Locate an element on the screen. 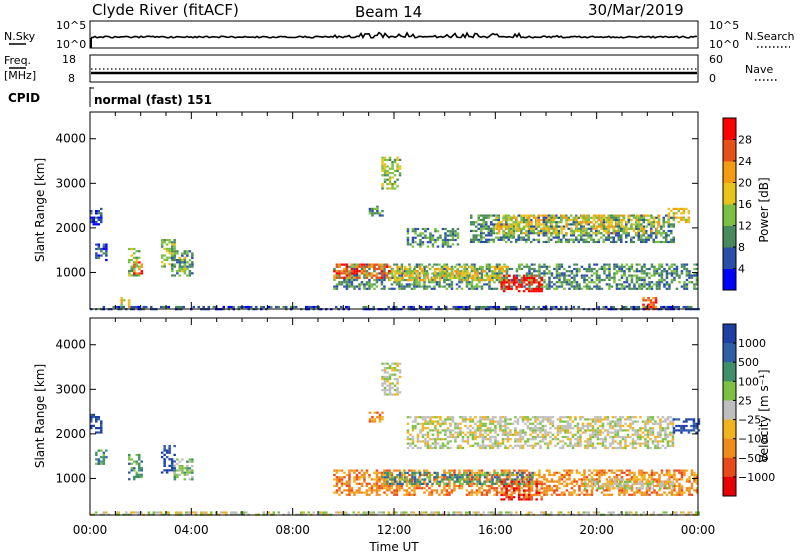 The width and height of the screenshot is (800, 554). date-title: 30/Mar/2019 is located at coordinates (636, 10).